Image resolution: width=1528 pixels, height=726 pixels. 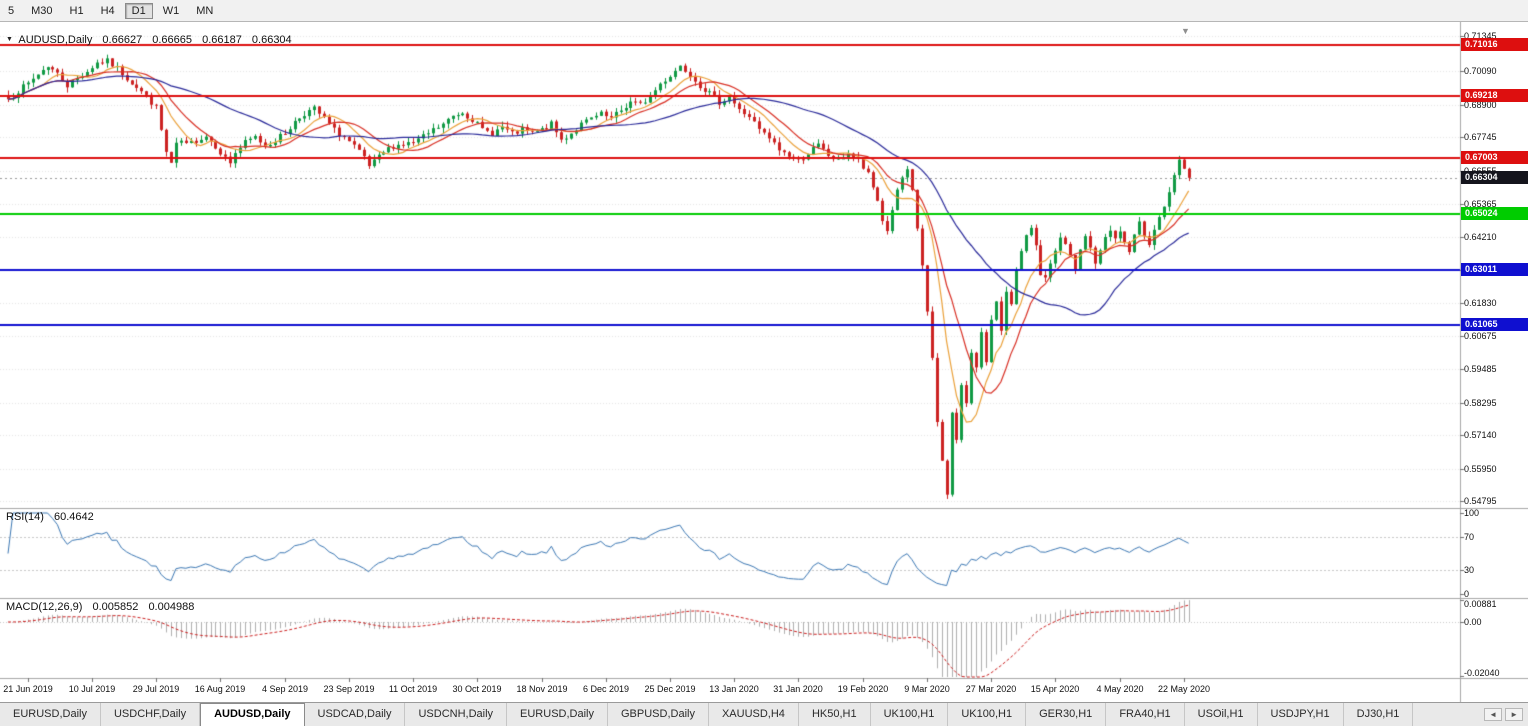 What do you see at coordinates (1184, 689) in the screenshot?
I see `date-axis-label: 22 May 2020` at bounding box center [1184, 689].